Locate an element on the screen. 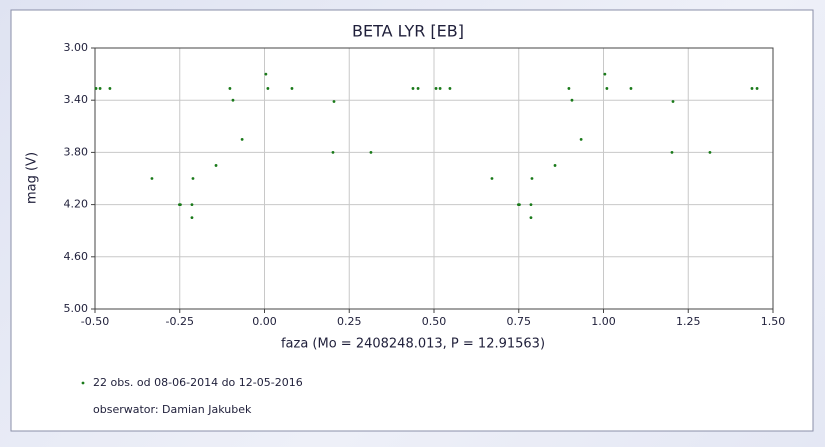  legend-marker is located at coordinates (83, 383).